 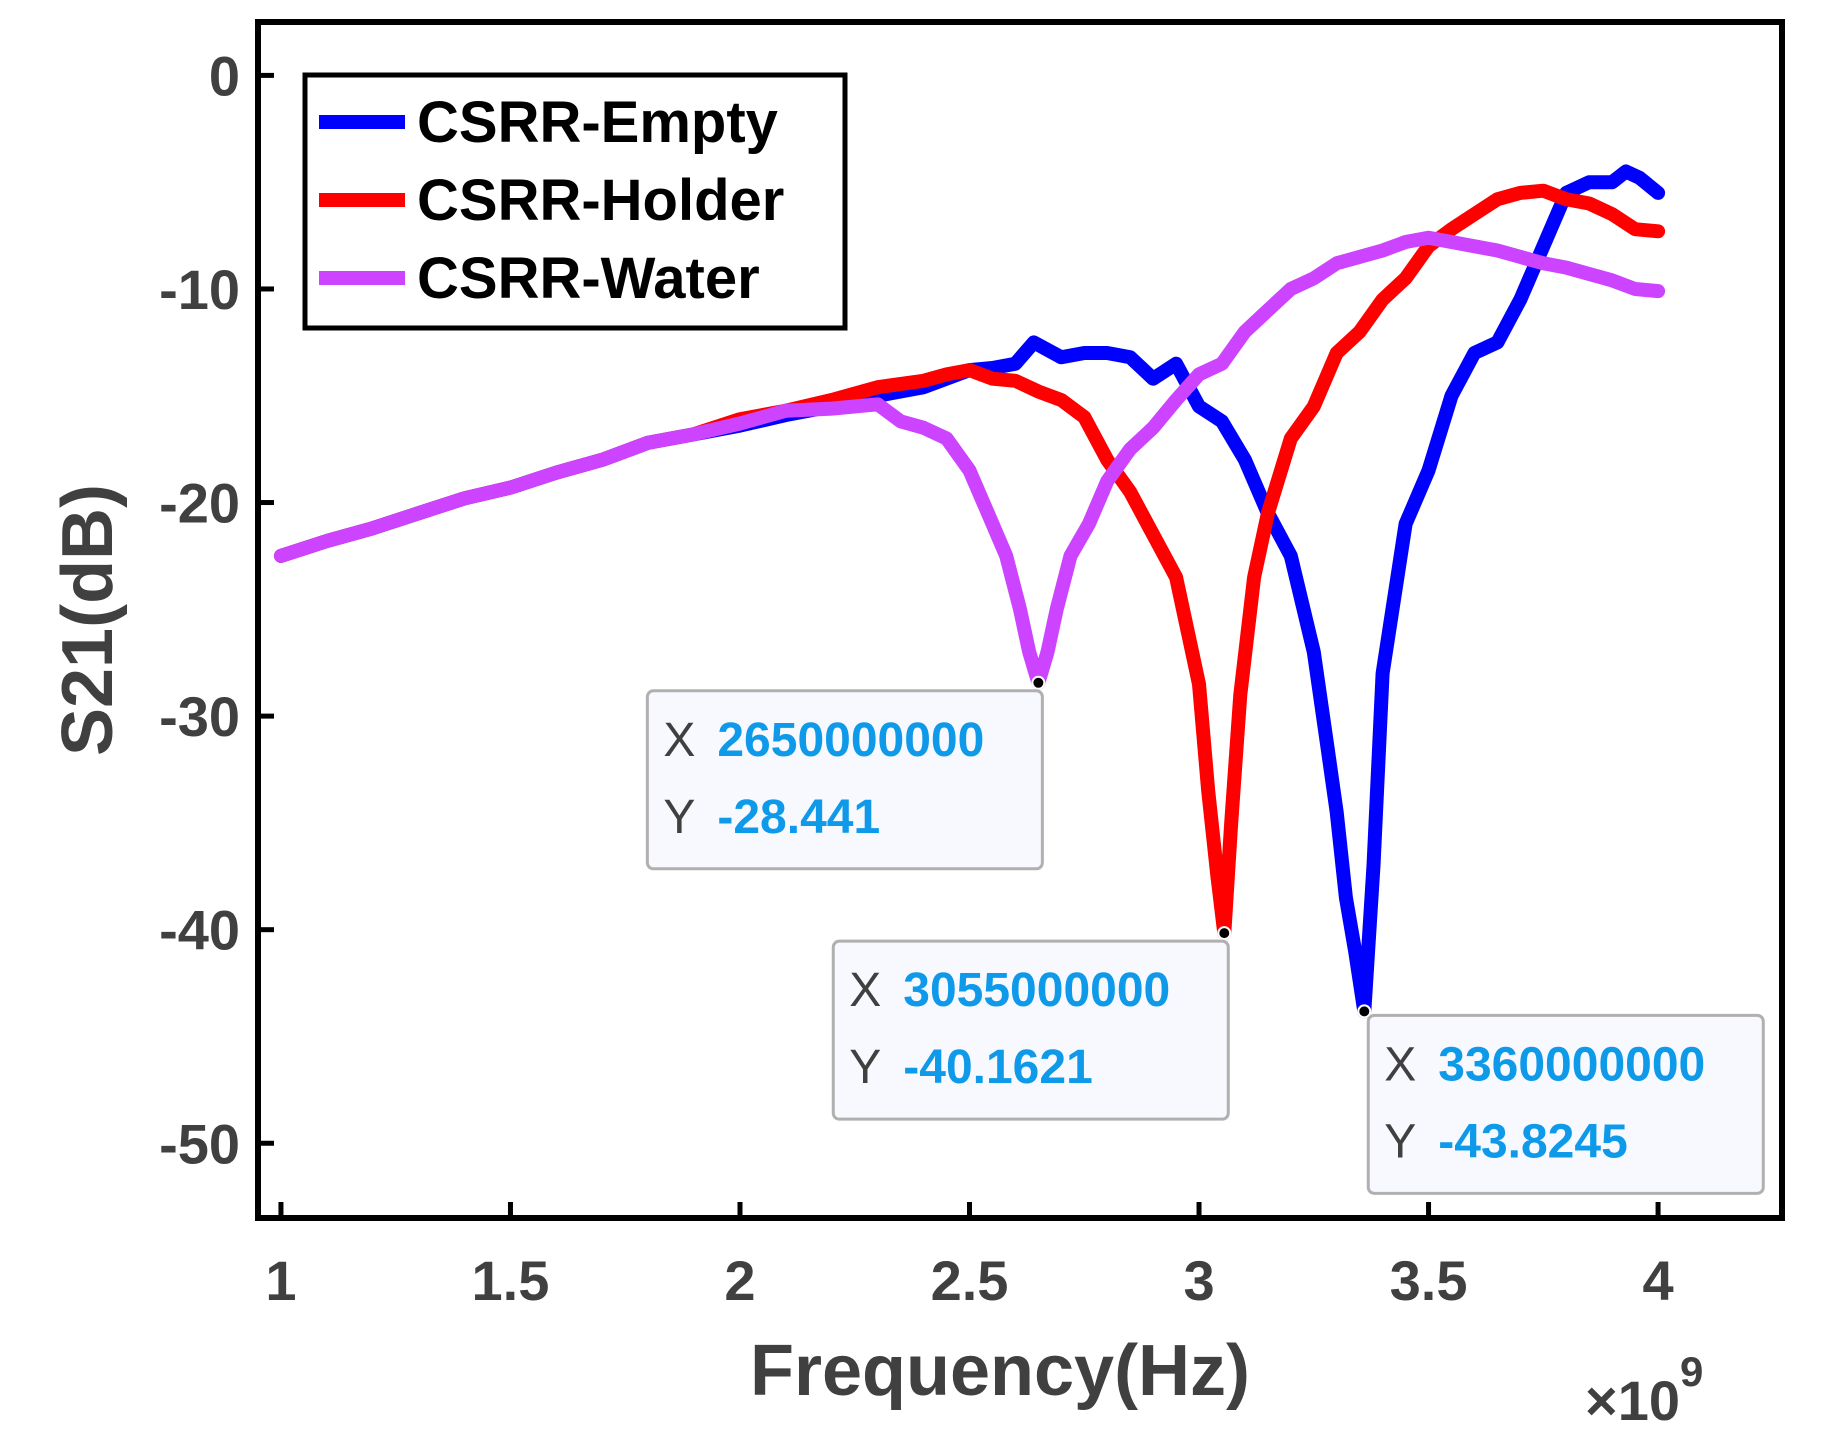 What do you see at coordinates (199, 289) in the screenshot?
I see `y-tick-label: -10` at bounding box center [199, 289].